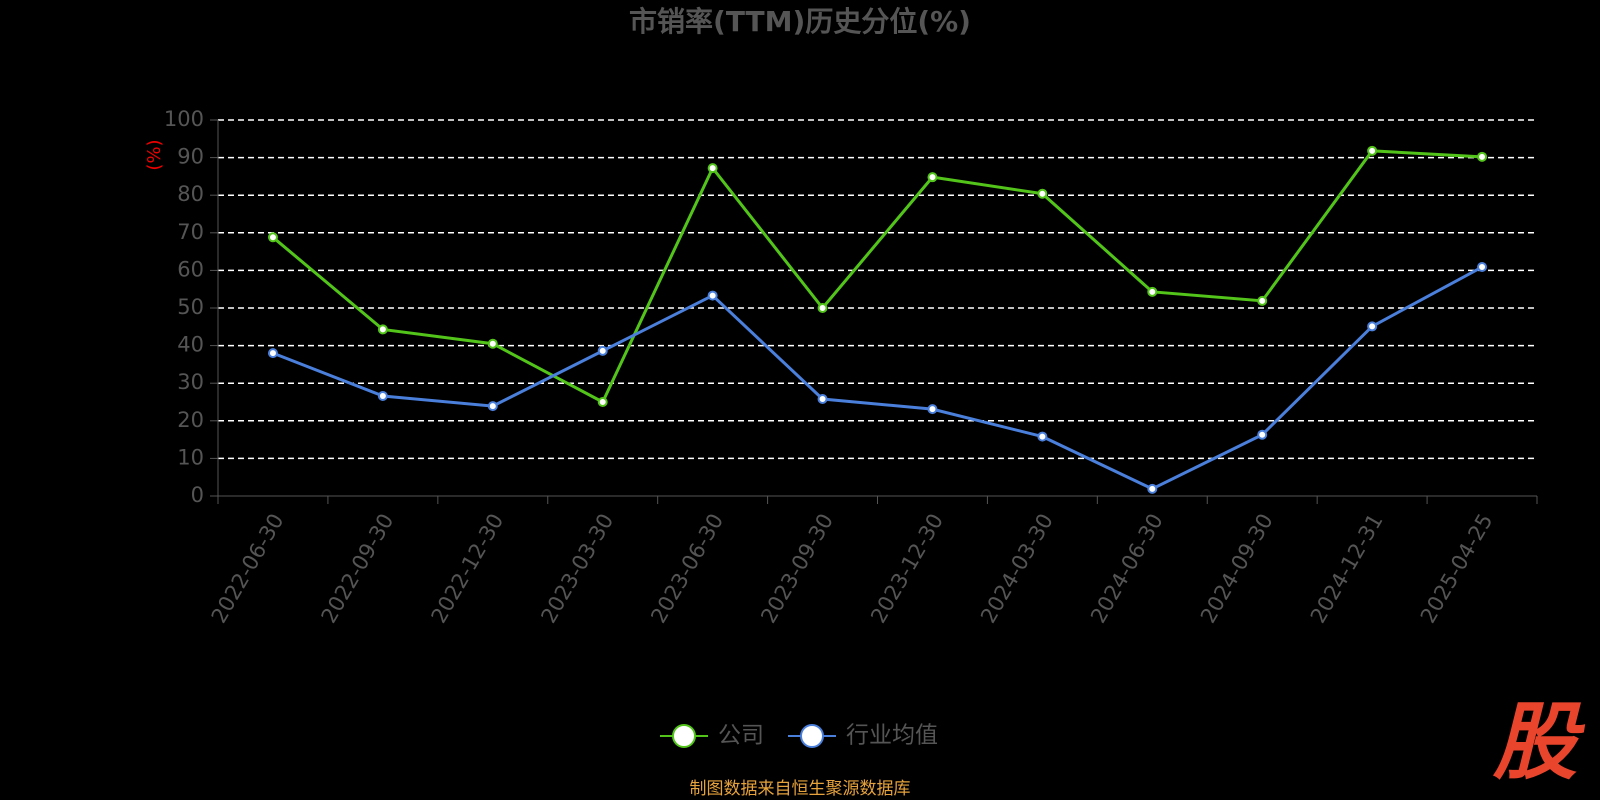 The height and width of the screenshot is (800, 1600). Describe the element at coordinates (154, 154) in the screenshot. I see `y-axis-label: (%)` at that location.